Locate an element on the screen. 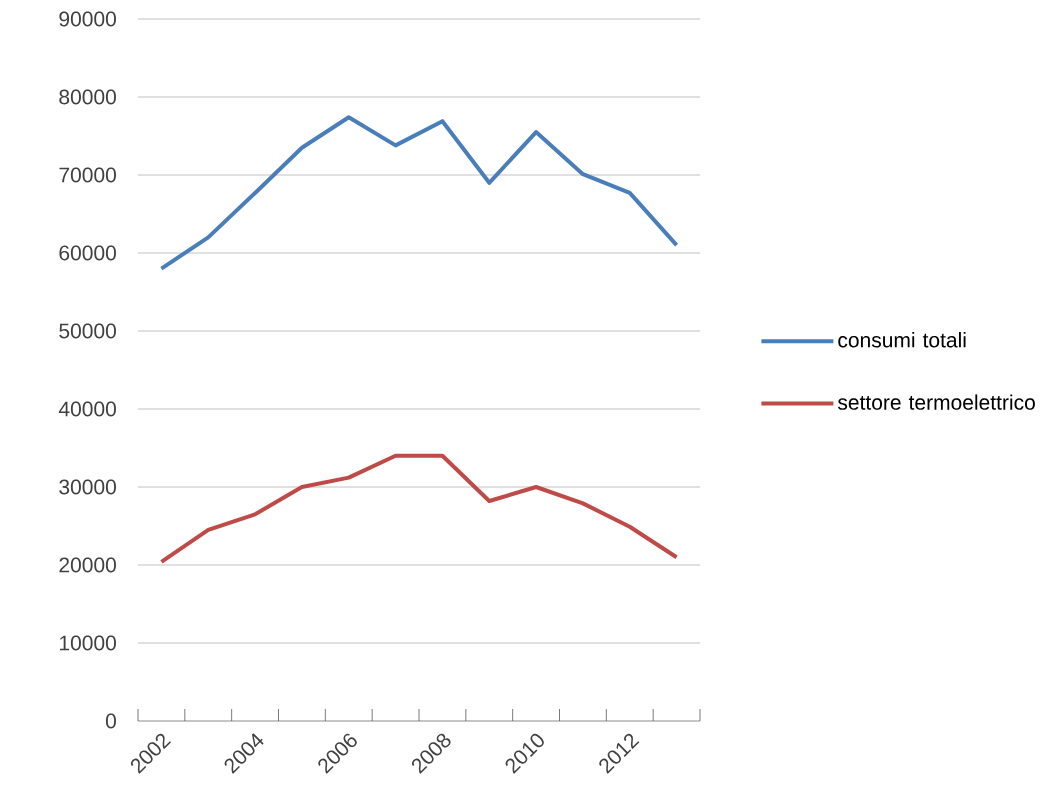 Image resolution: width=1046 pixels, height=811 pixels. y-tick-label: 90000 is located at coordinates (87, 19).